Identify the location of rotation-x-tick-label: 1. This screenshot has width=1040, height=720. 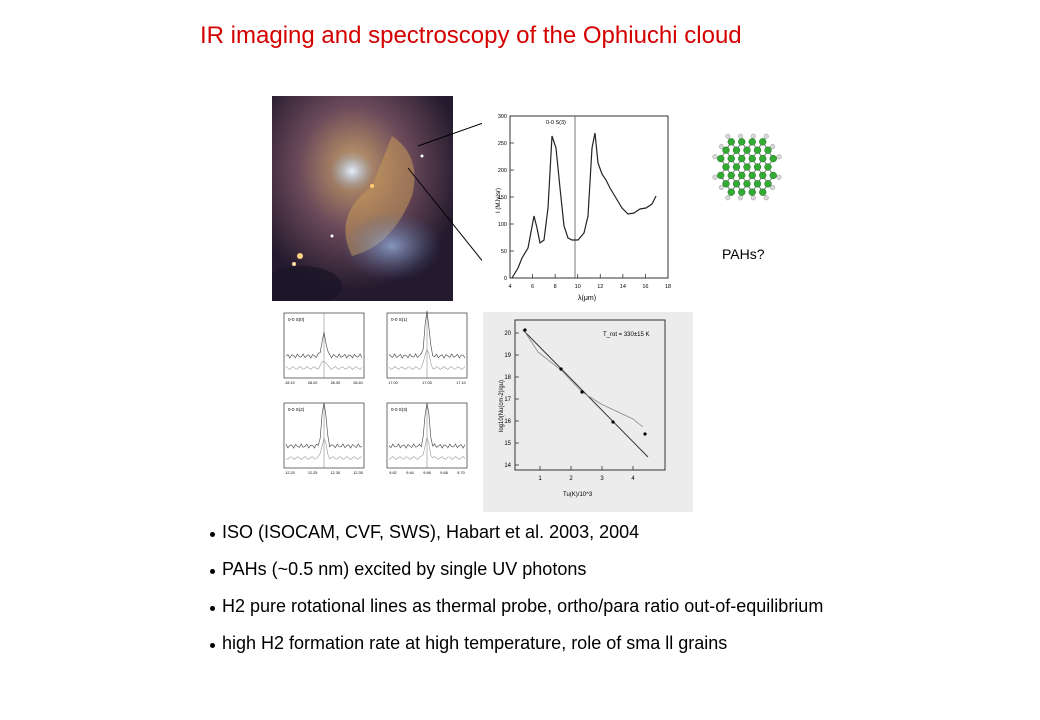
(540, 479).